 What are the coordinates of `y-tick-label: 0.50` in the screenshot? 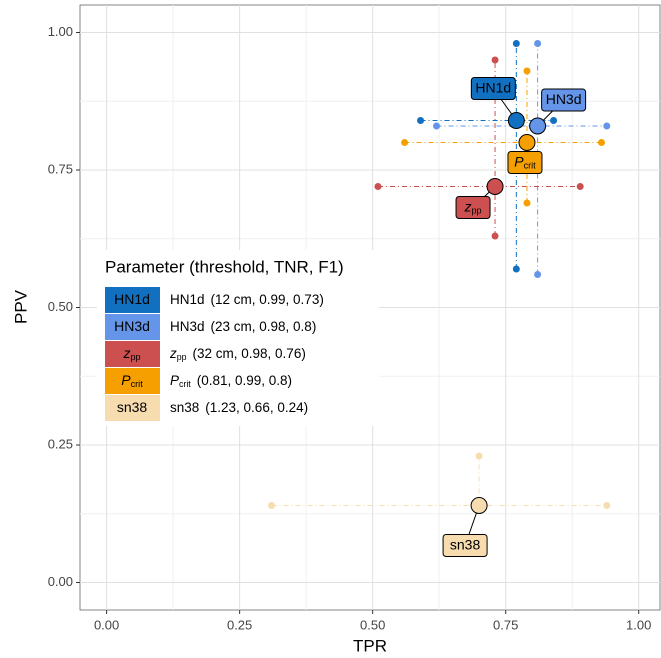 It's located at (60, 306).